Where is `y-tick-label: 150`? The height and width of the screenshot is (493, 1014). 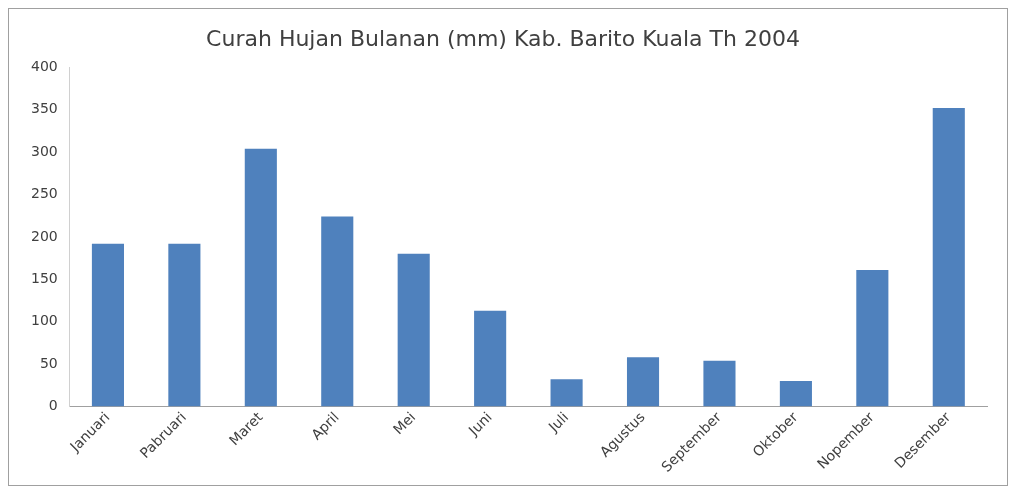 y-tick-label: 150 is located at coordinates (44, 277).